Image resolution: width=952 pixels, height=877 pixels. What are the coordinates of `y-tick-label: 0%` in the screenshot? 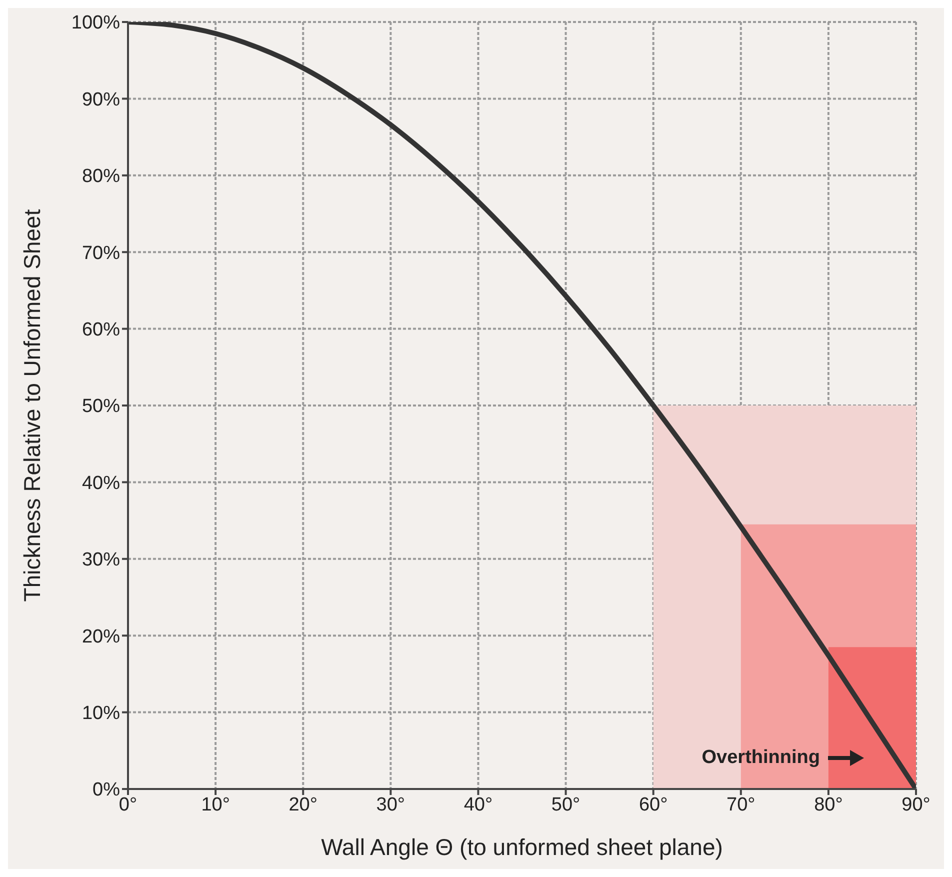 It's located at (106, 790).